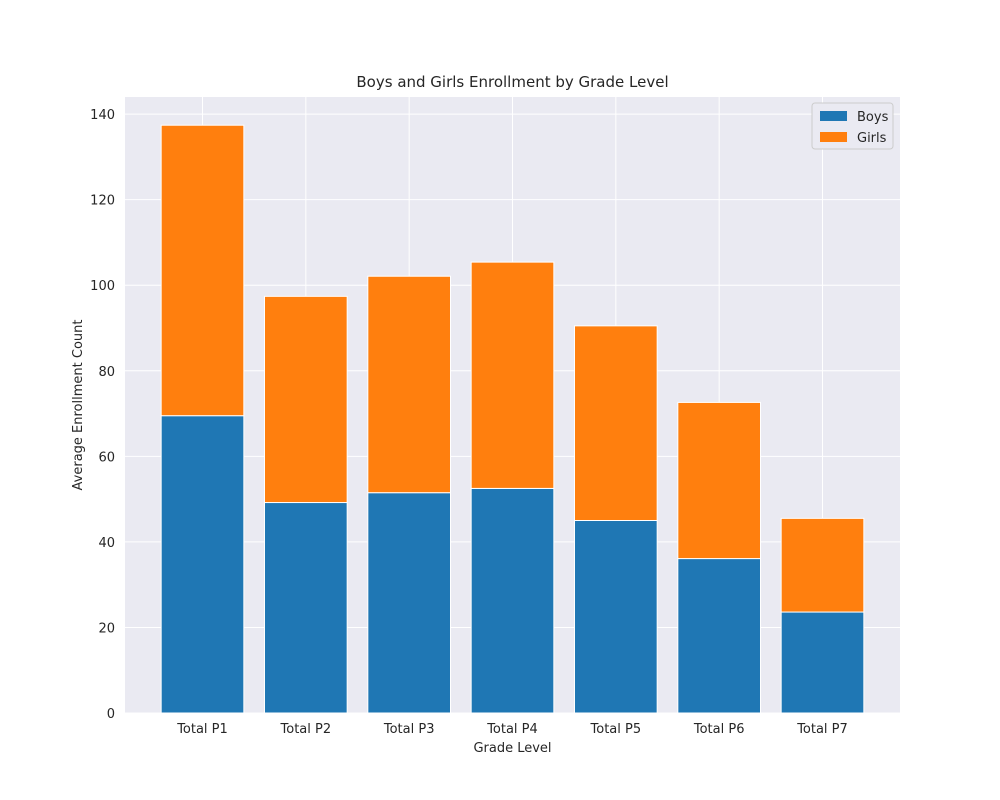  Describe the element at coordinates (512, 748) in the screenshot. I see `x-axis-label: Grade Level` at that location.